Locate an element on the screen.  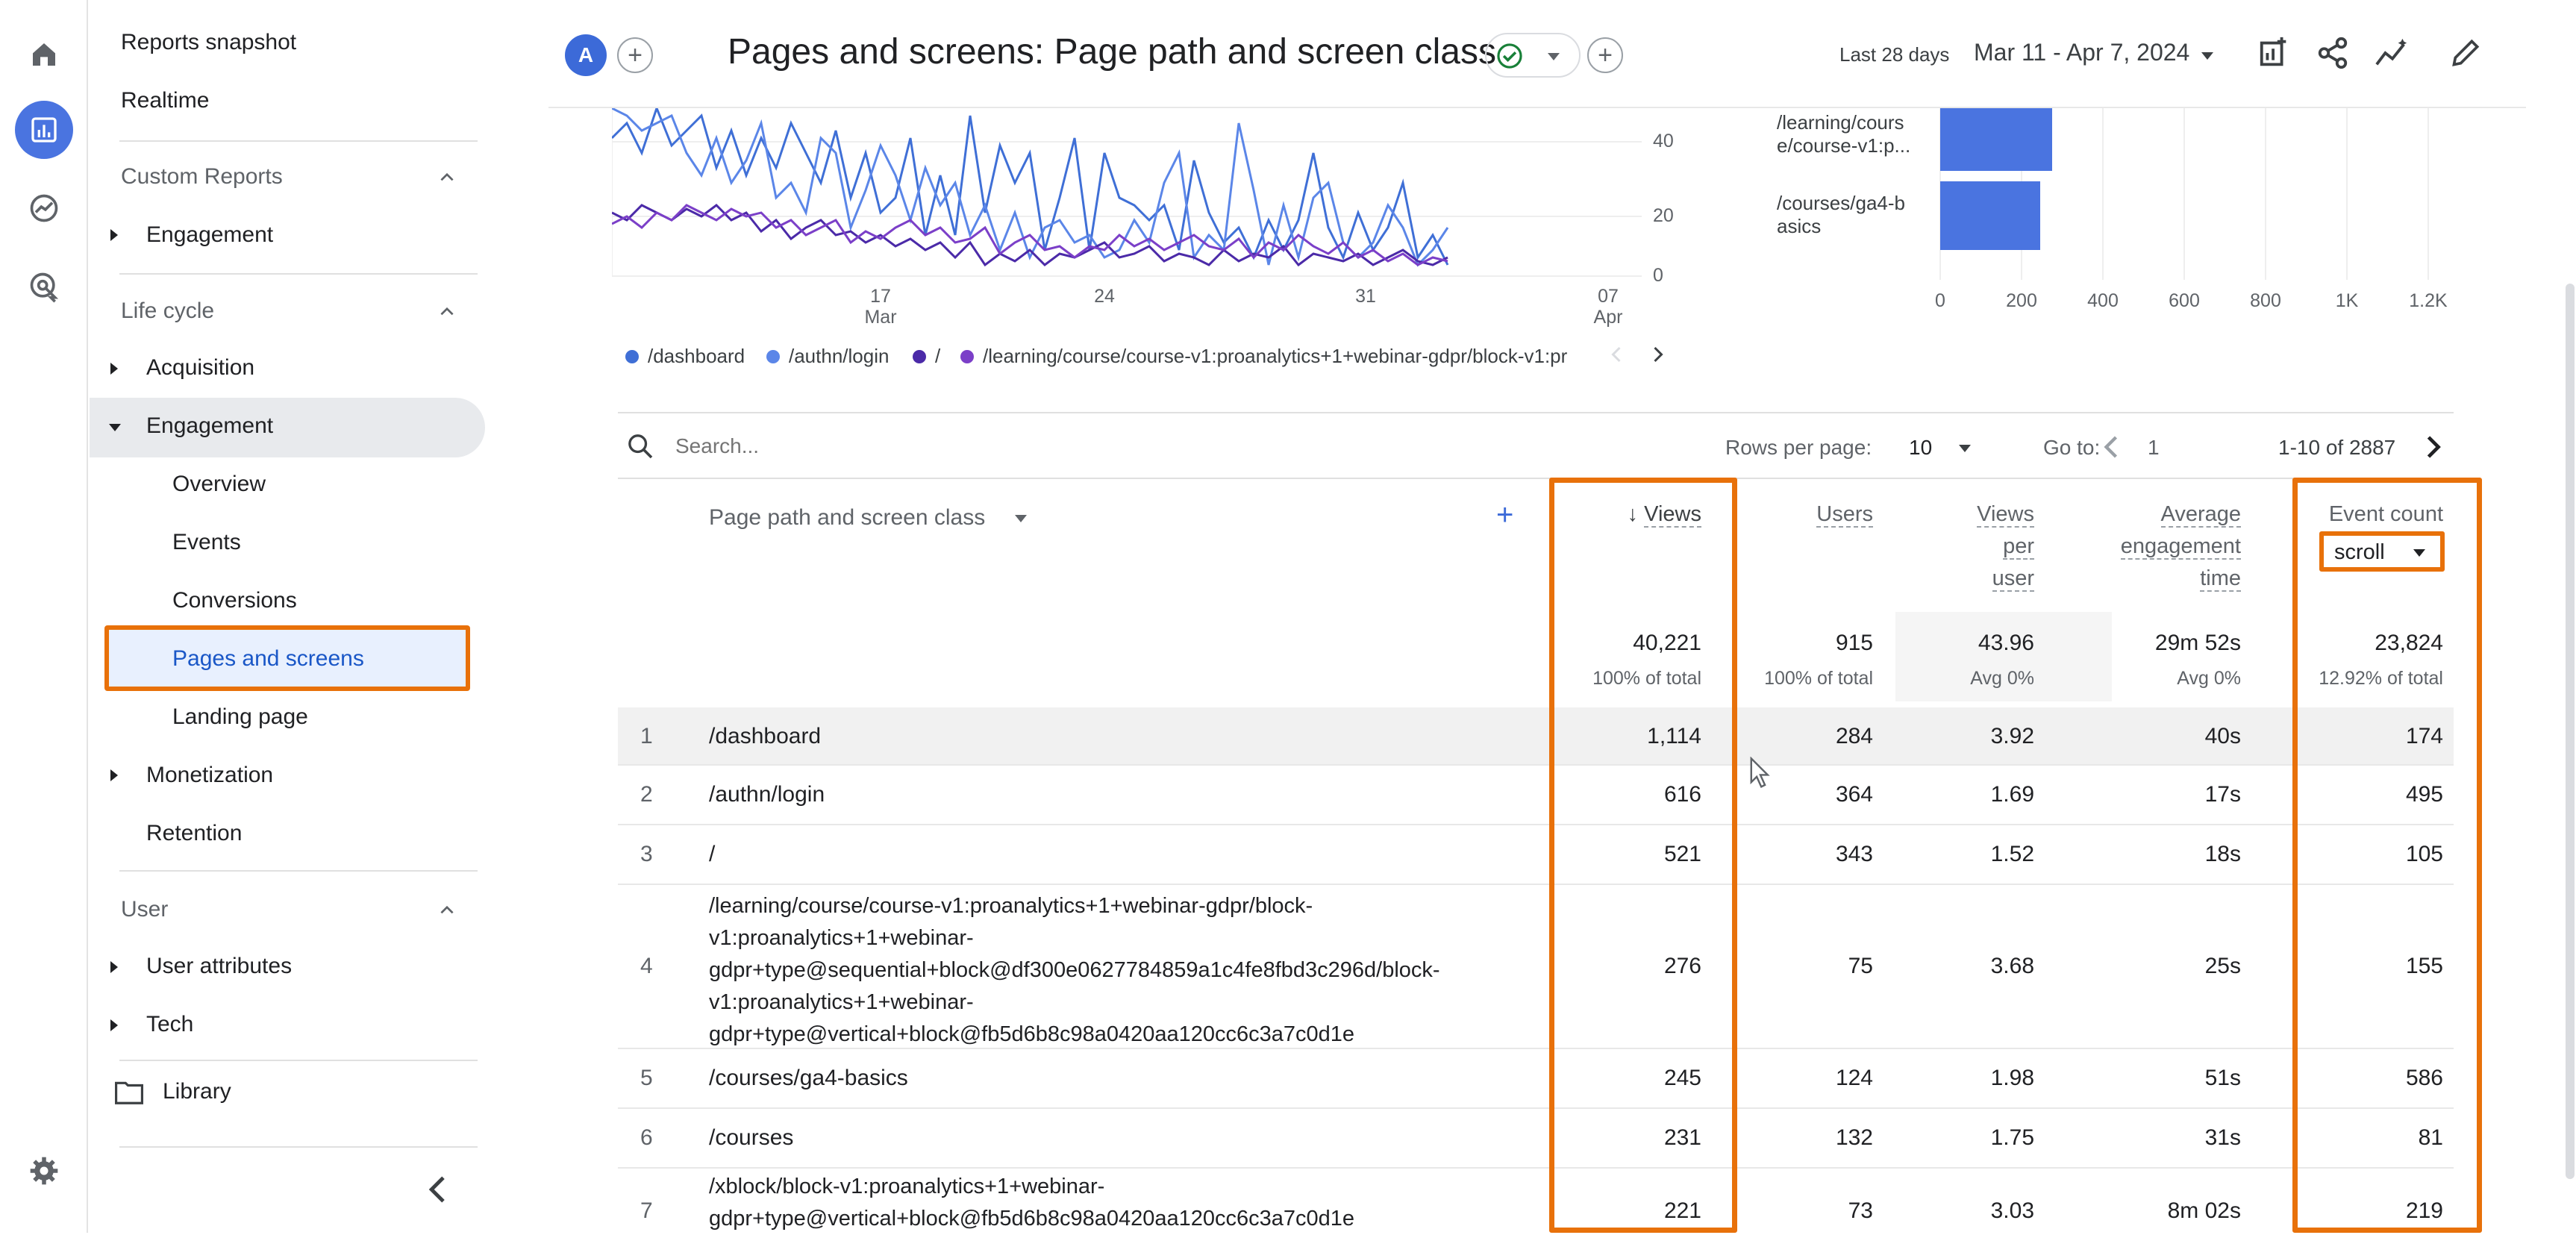
edit-pencil-icon is located at coordinates (2466, 52).